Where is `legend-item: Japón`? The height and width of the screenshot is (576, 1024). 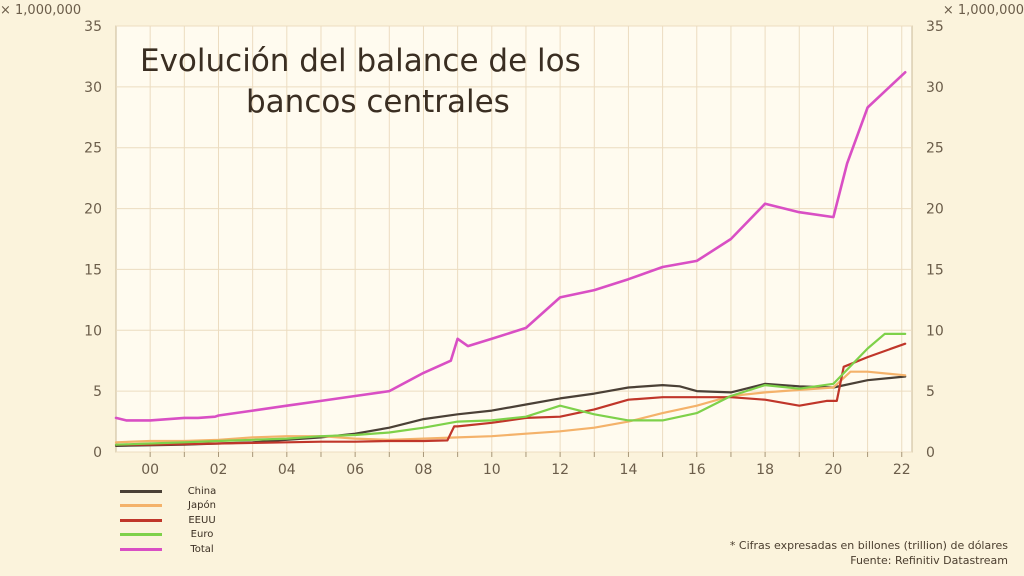
legend-item: Japón is located at coordinates (181, 506).